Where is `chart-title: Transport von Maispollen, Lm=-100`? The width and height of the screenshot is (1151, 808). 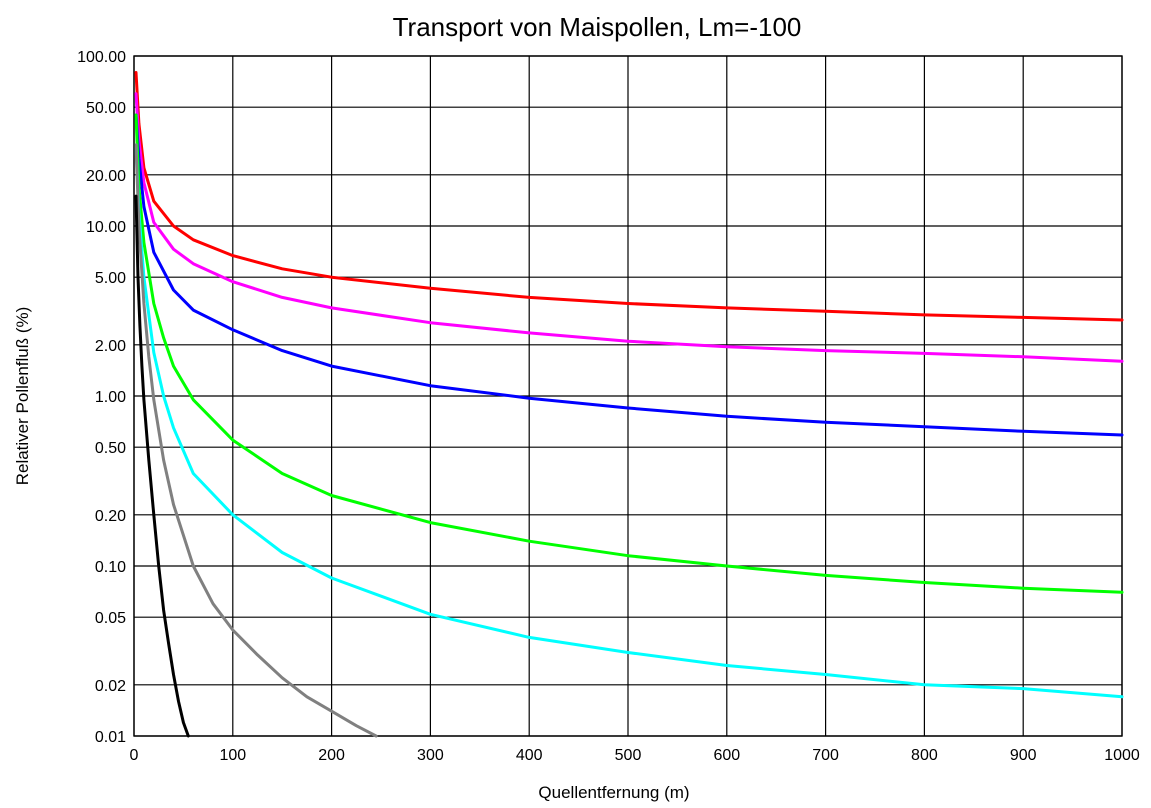
chart-title: Transport von Maispollen, Lm=-100 is located at coordinates (597, 27).